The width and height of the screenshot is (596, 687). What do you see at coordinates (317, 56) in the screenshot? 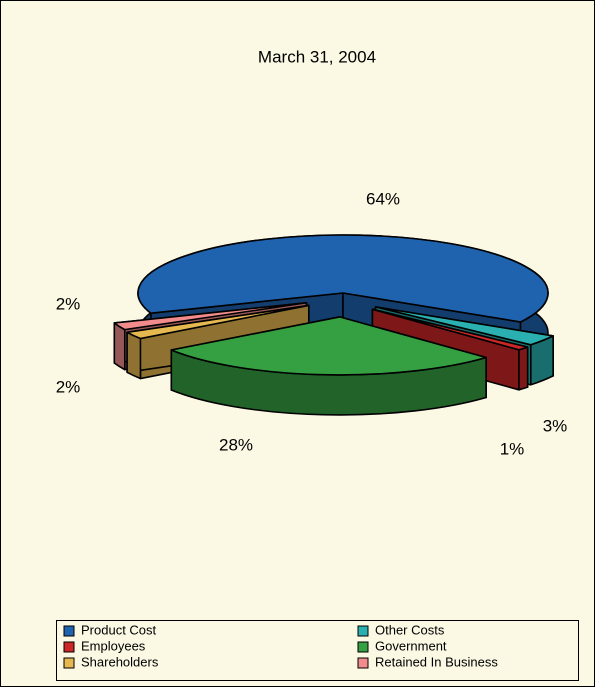
I see `chart-title: March 31, 2004` at bounding box center [317, 56].